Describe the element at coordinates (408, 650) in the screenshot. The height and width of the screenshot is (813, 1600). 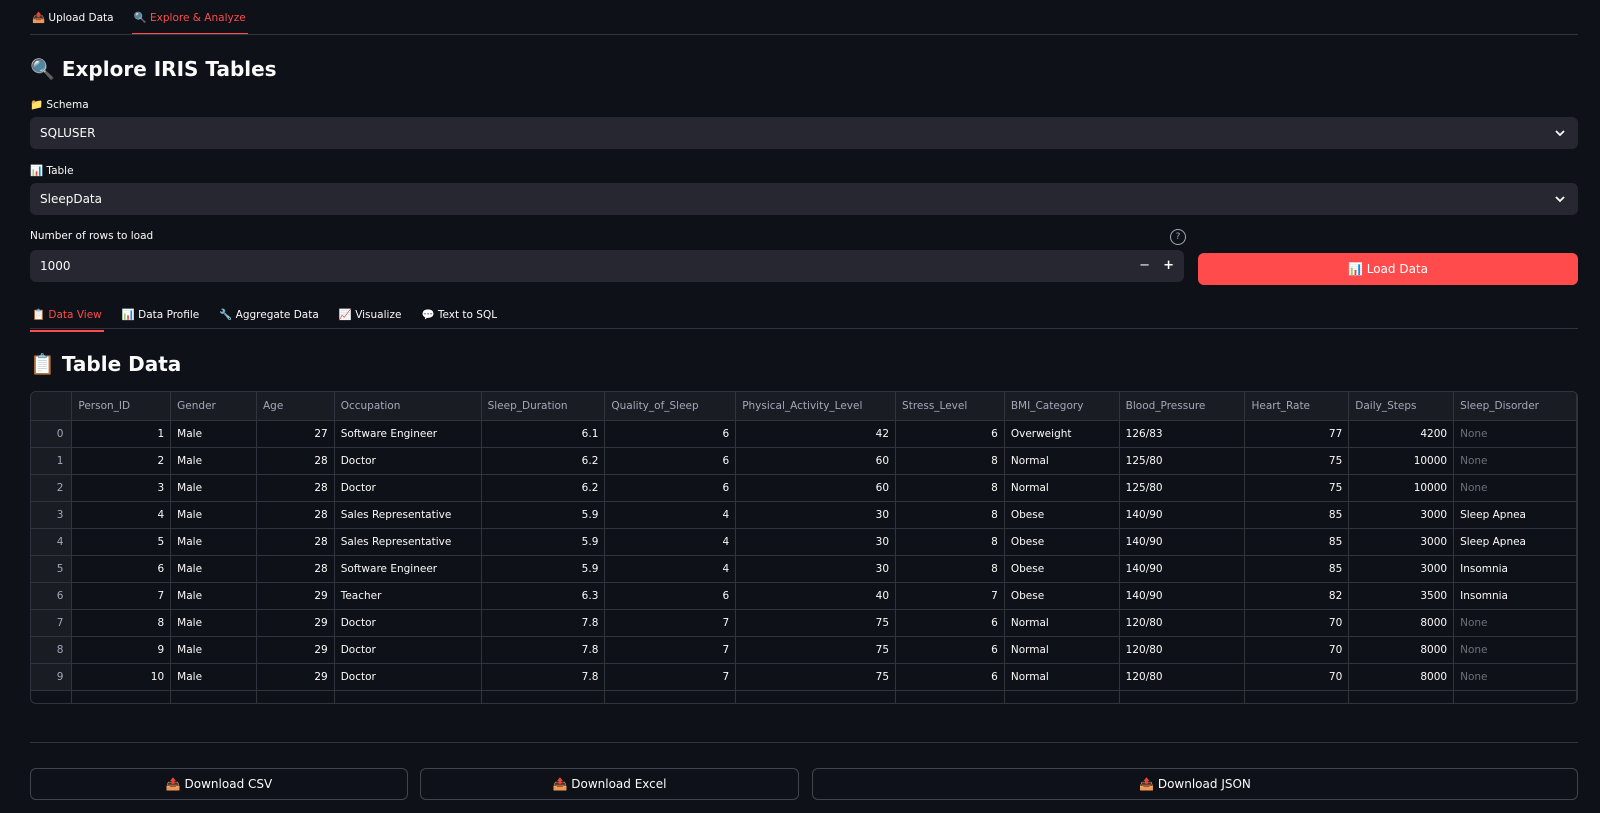
I see `table-cell: Doctor` at that location.